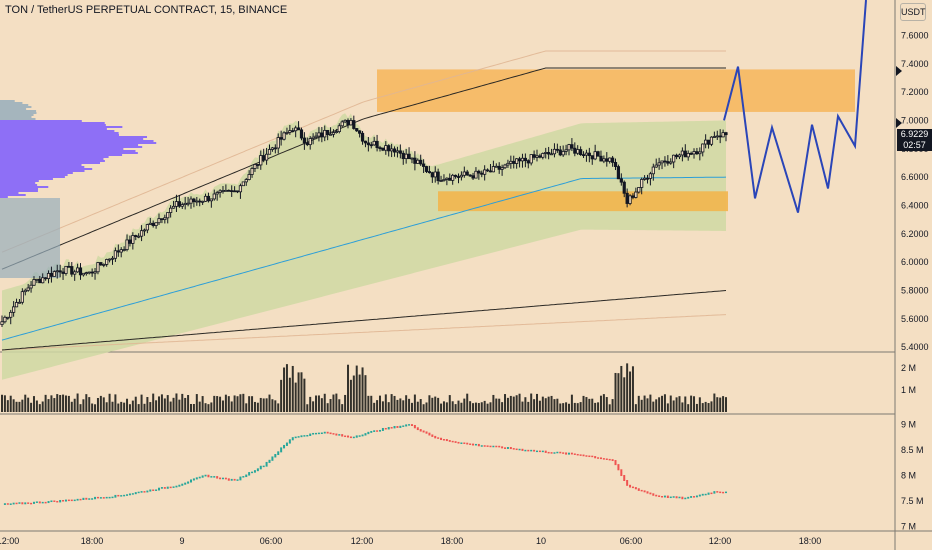  Describe the element at coordinates (915, 120) in the screenshot. I see `price-tick-label: 7.0000` at that location.